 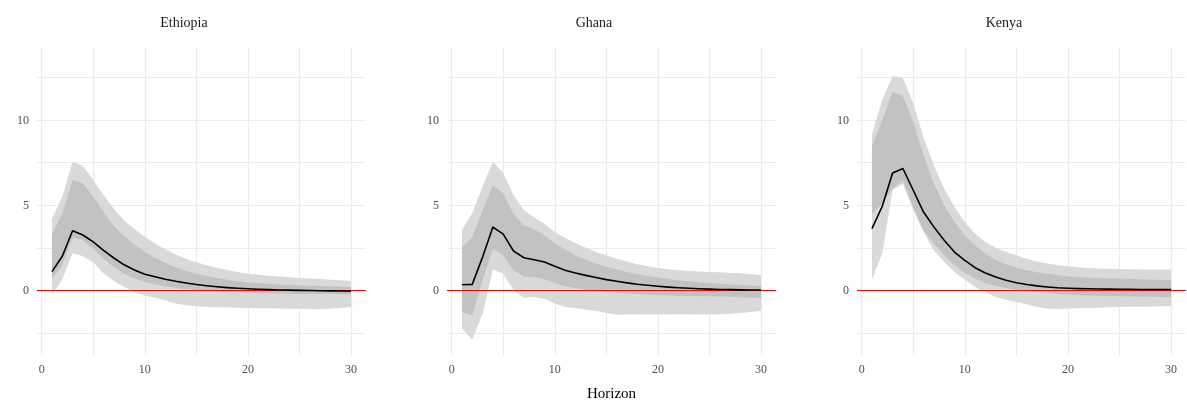 What do you see at coordinates (594, 22) in the screenshot?
I see `chart-title: Ghana` at bounding box center [594, 22].